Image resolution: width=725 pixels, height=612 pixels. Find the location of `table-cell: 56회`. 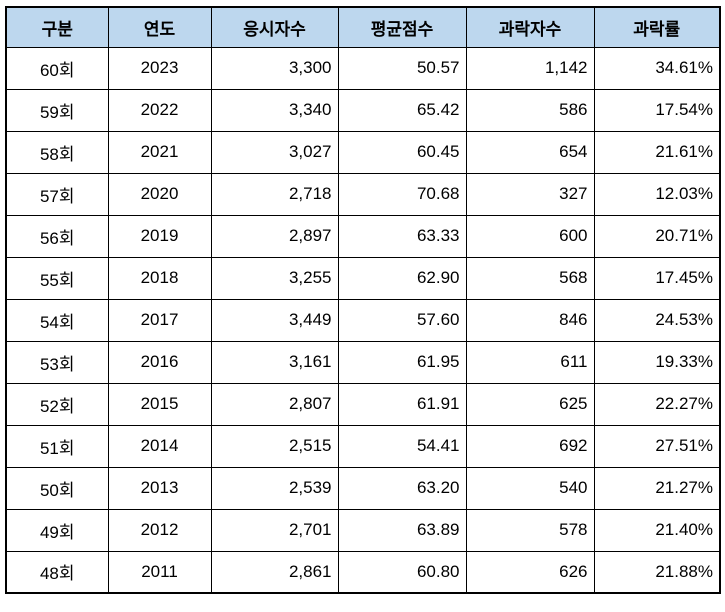

table-cell: 56회 is located at coordinates (57, 236).